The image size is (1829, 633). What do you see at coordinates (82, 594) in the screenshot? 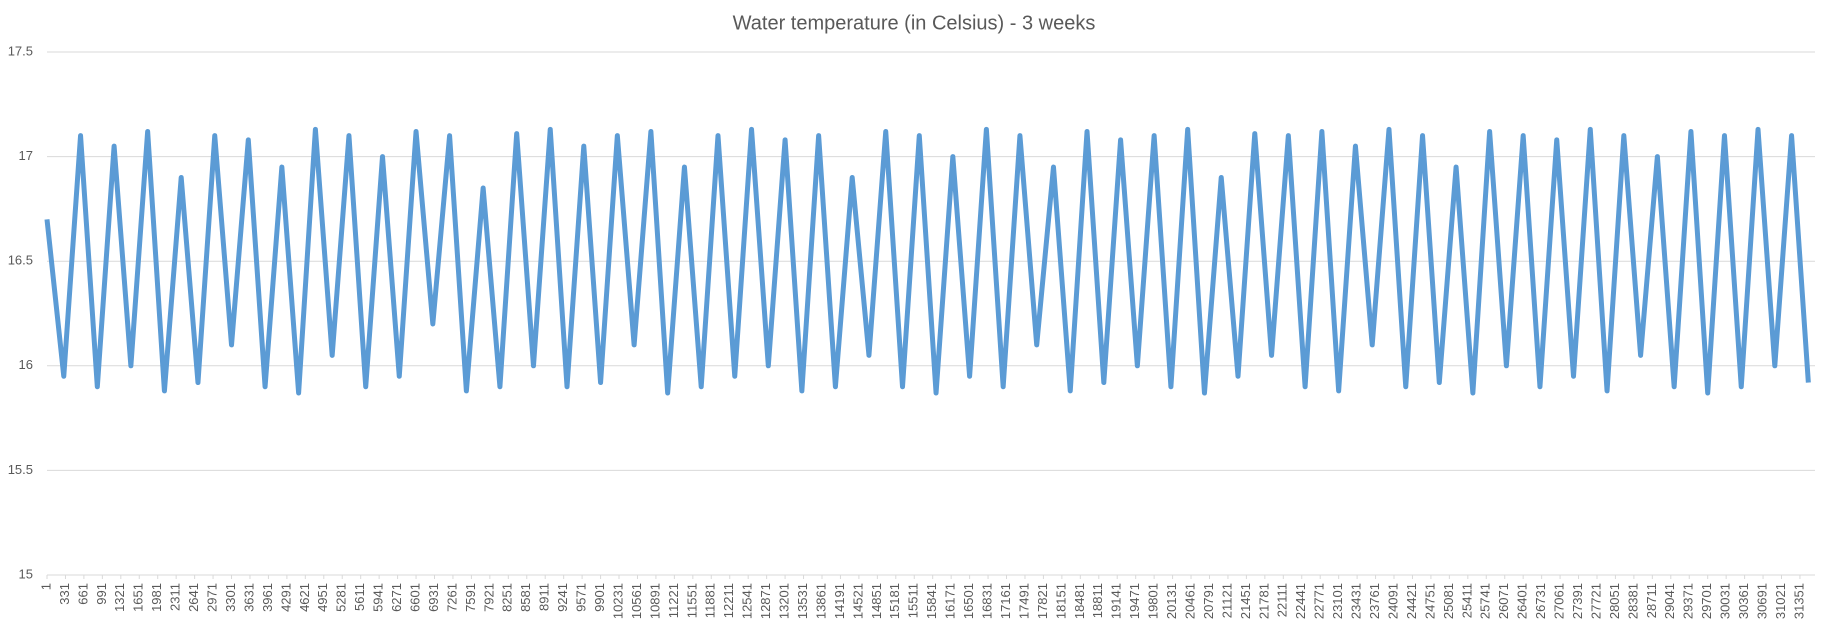
I see `x-tick-label: 661` at bounding box center [82, 594].